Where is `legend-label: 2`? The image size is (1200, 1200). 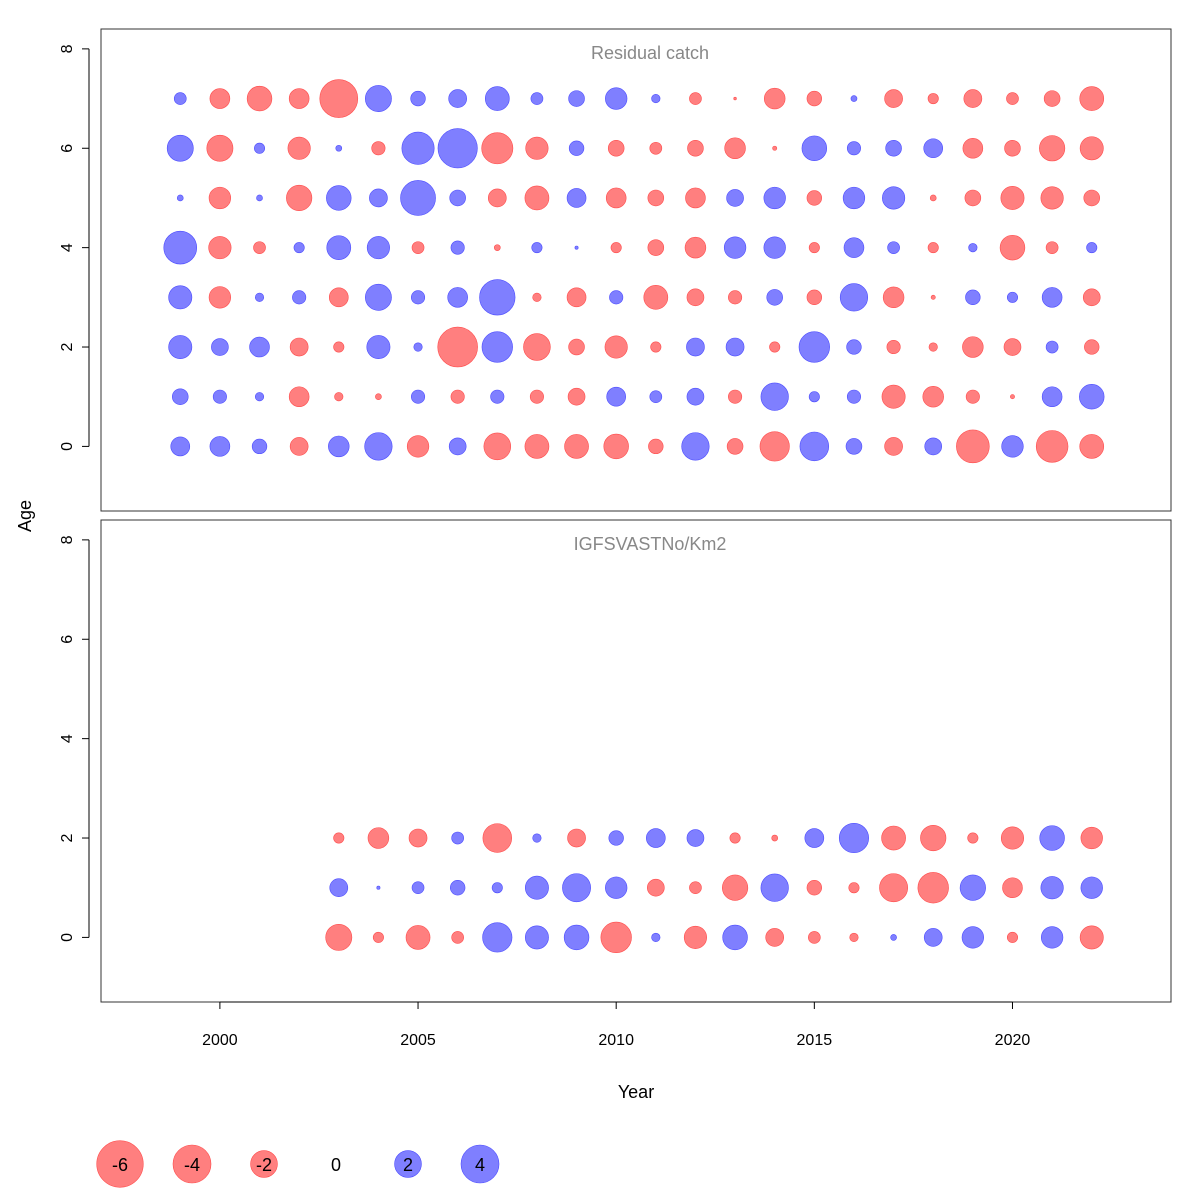
legend-label: 2 is located at coordinates (408, 1165).